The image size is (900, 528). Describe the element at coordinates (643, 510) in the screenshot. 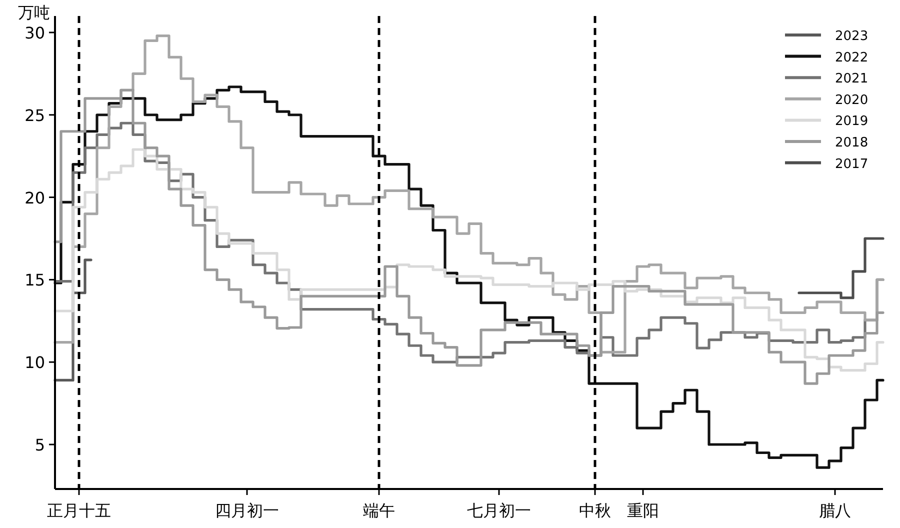

I see `x-tick-label: 重阳` at that location.